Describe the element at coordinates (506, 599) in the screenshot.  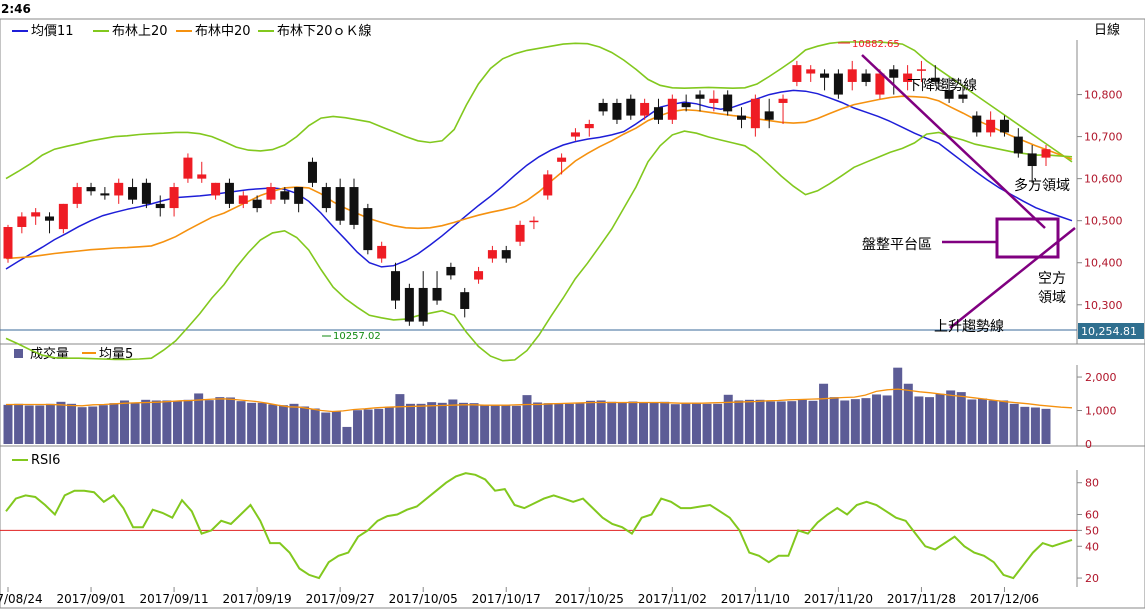
I see `date-tick-label: 2017/10/17` at that location.